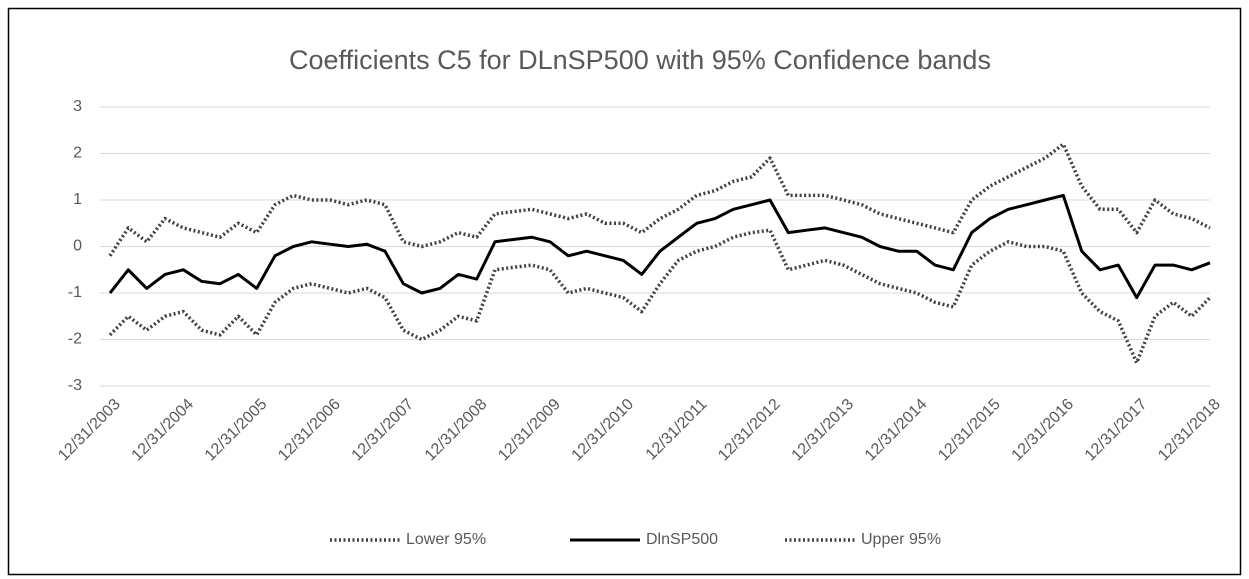 The height and width of the screenshot is (579, 1249). Describe the element at coordinates (901, 539) in the screenshot. I see `legend-label: Upper 95%` at that location.